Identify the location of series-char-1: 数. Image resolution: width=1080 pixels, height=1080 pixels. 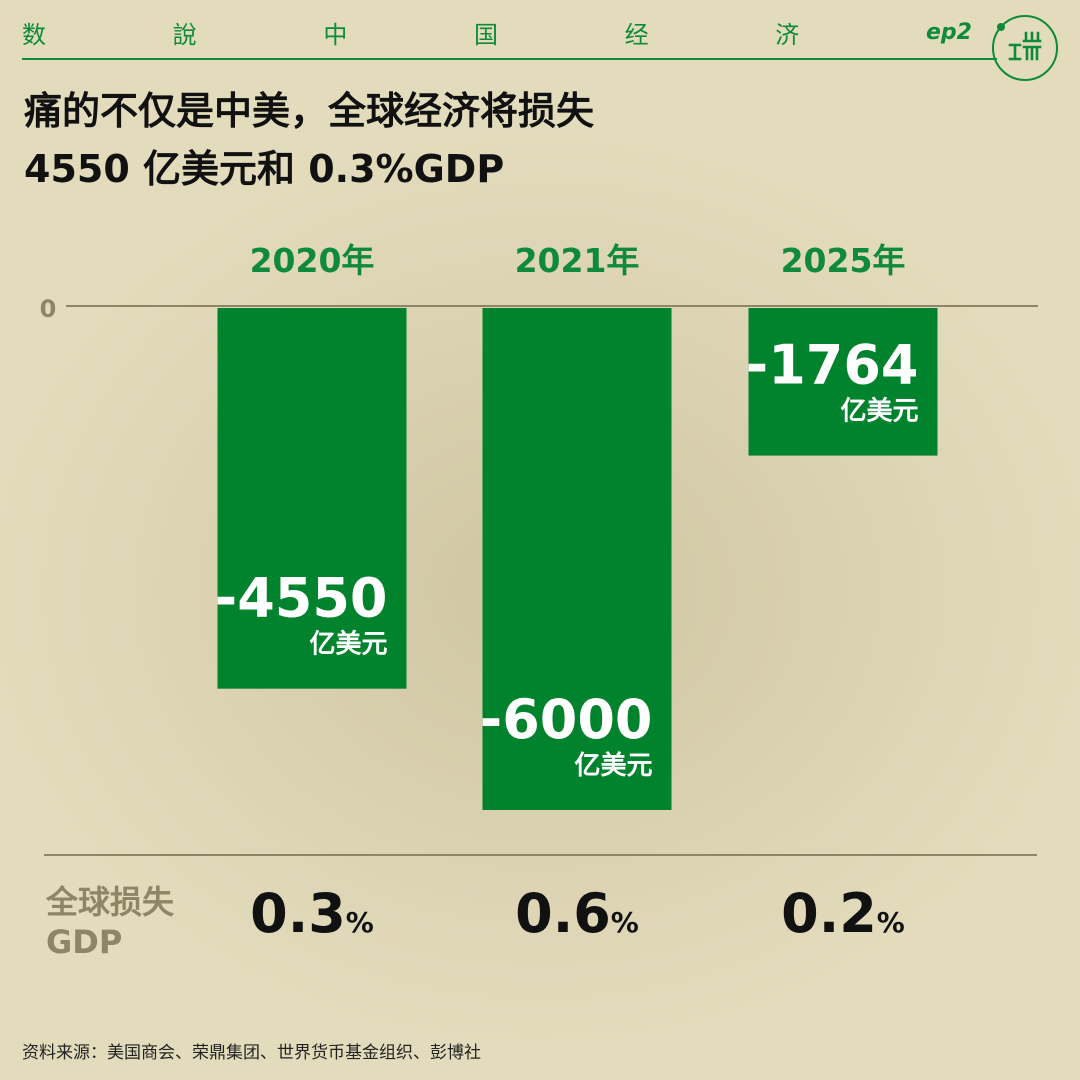
(35, 34).